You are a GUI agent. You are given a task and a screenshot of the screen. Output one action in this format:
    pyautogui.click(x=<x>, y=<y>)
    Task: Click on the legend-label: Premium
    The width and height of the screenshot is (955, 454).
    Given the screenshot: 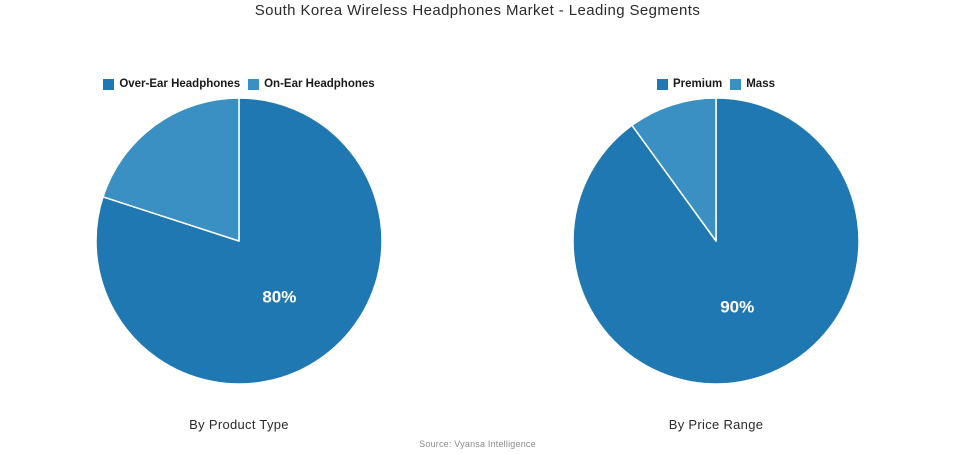 What is the action you would take?
    pyautogui.click(x=698, y=84)
    